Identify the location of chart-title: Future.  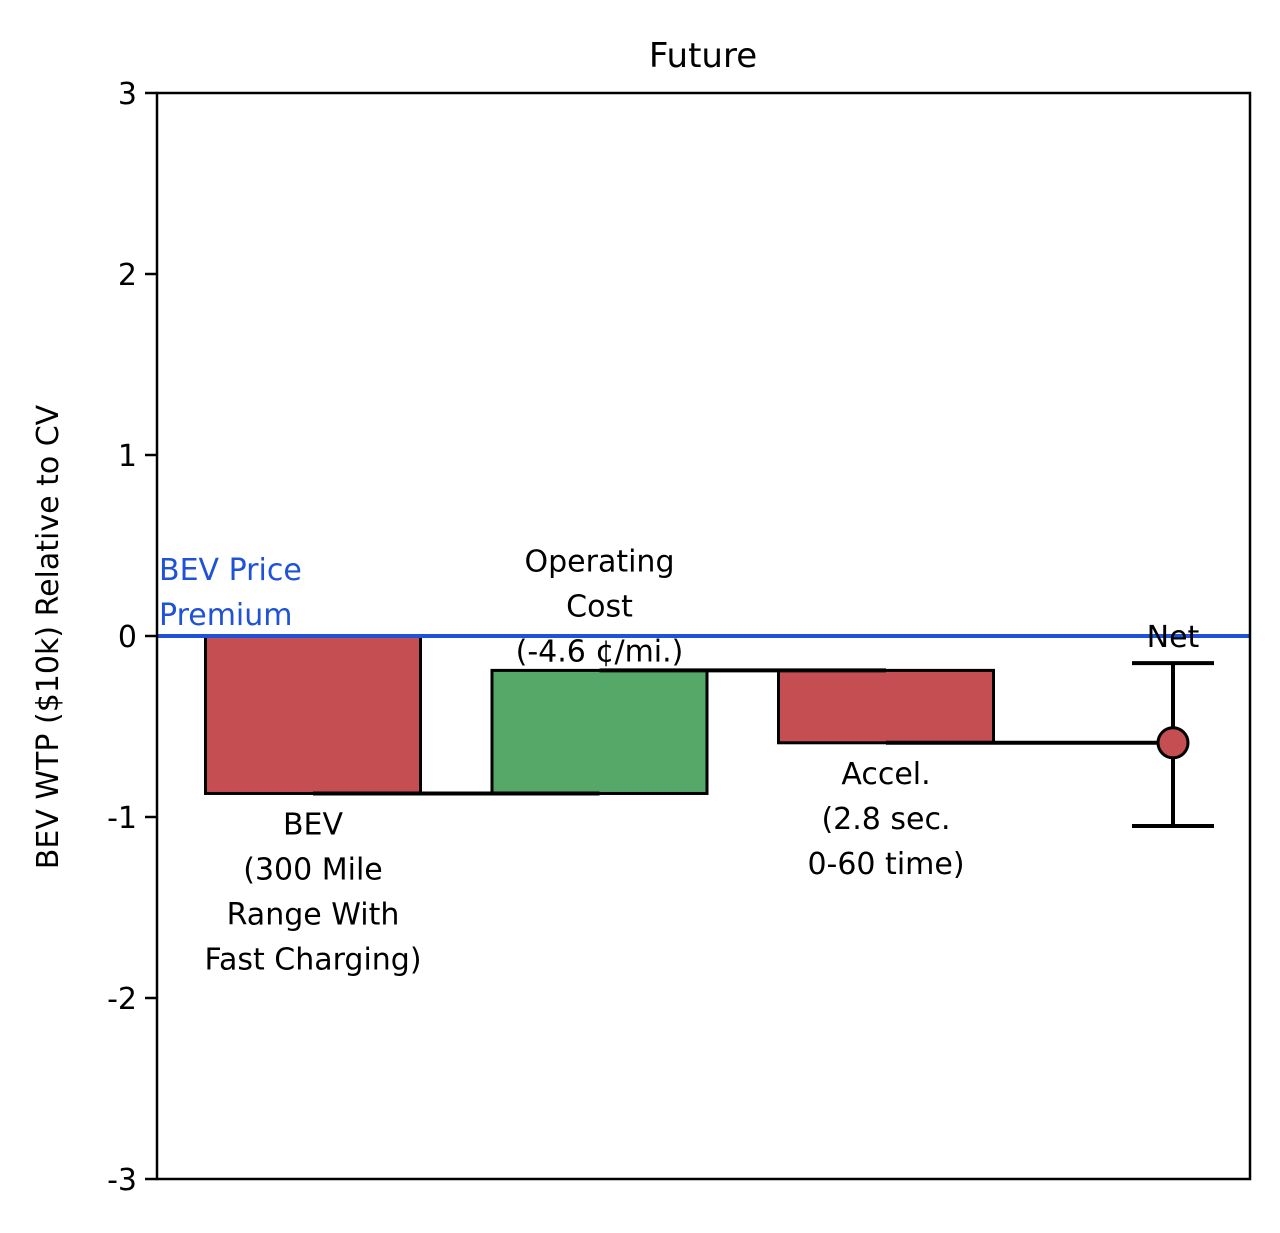
(703, 56).